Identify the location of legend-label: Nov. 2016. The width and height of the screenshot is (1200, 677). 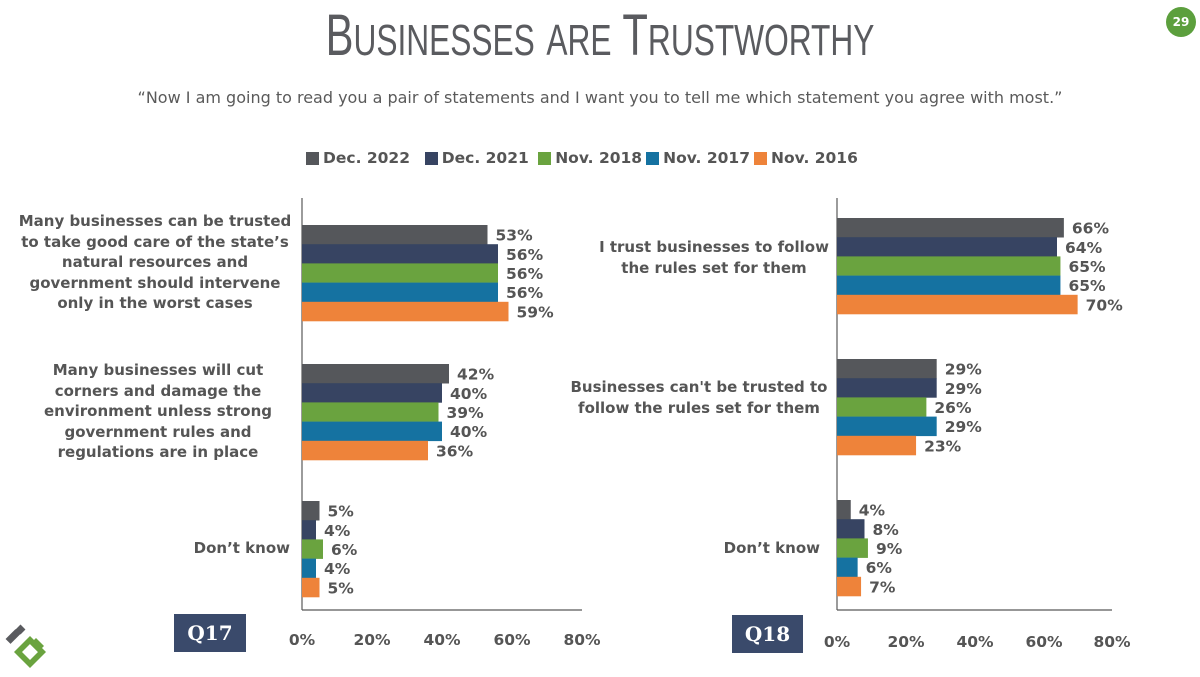
(814, 158).